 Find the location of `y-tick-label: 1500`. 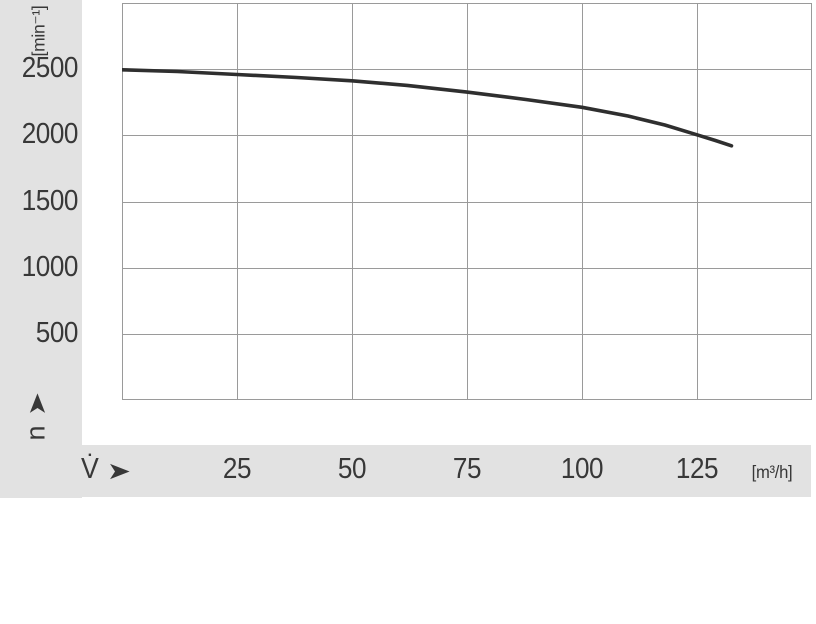

y-tick-label: 1500 is located at coordinates (50, 200).